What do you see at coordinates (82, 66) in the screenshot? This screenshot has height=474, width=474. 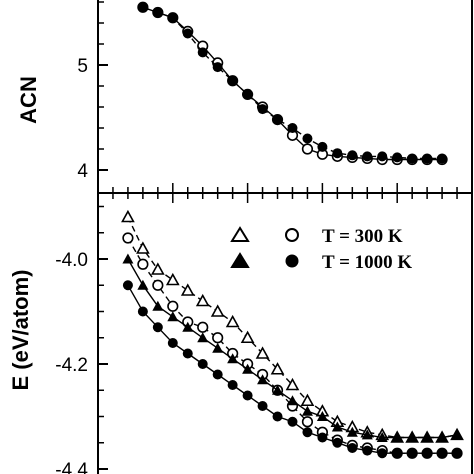 I see `y-tick-label: 5` at bounding box center [82, 66].